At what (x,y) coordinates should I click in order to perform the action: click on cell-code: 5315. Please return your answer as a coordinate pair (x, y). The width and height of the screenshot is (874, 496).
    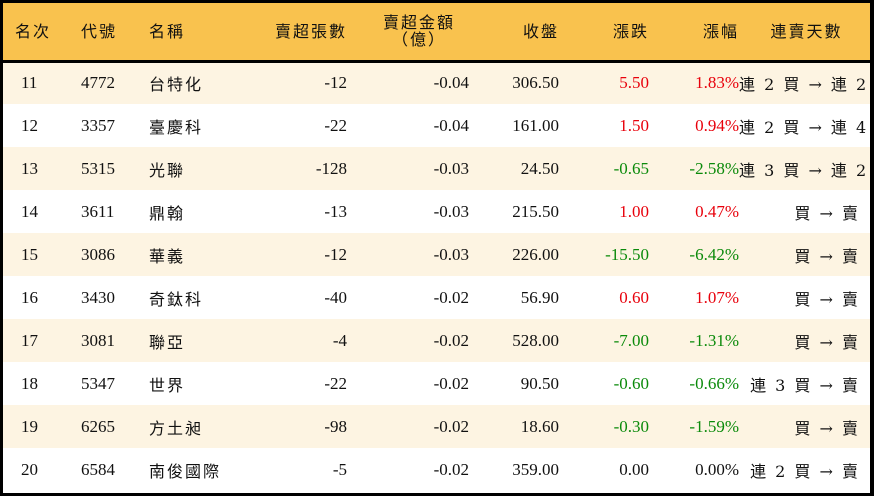
    Looking at the image, I should click on (98, 168).